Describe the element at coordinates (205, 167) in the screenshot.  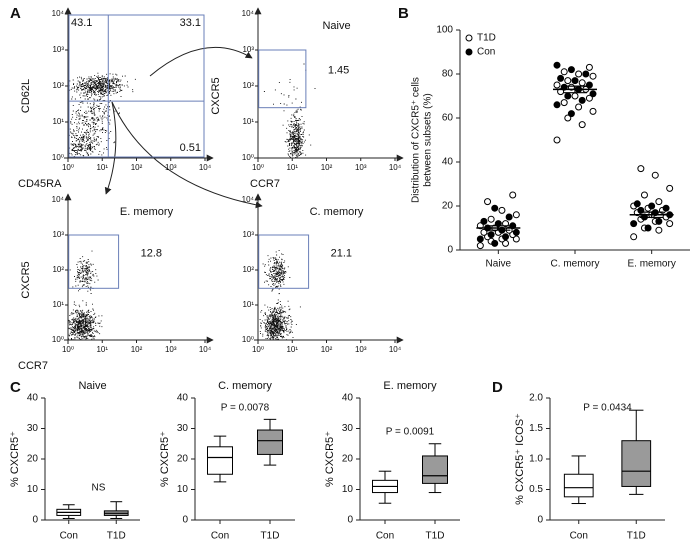
I see `x-tick-label: 10⁴` at that location.